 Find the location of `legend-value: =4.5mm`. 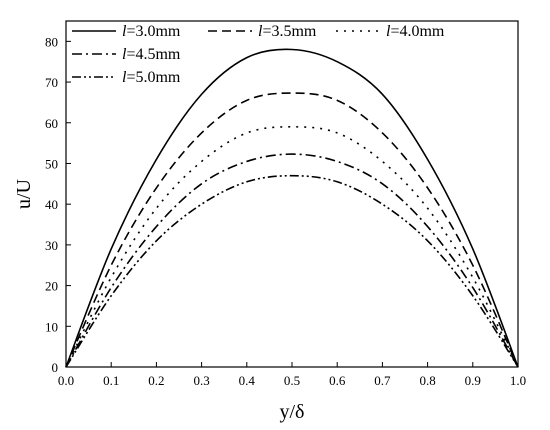

legend-value: =4.5mm is located at coordinates (153, 54).